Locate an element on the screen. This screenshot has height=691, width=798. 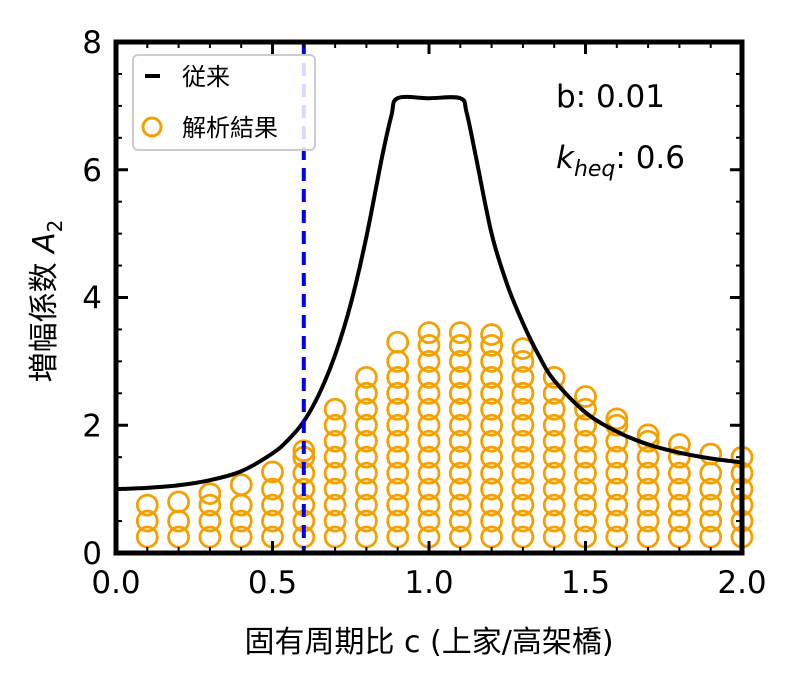
y-tick-label: 0 is located at coordinates (92, 554).